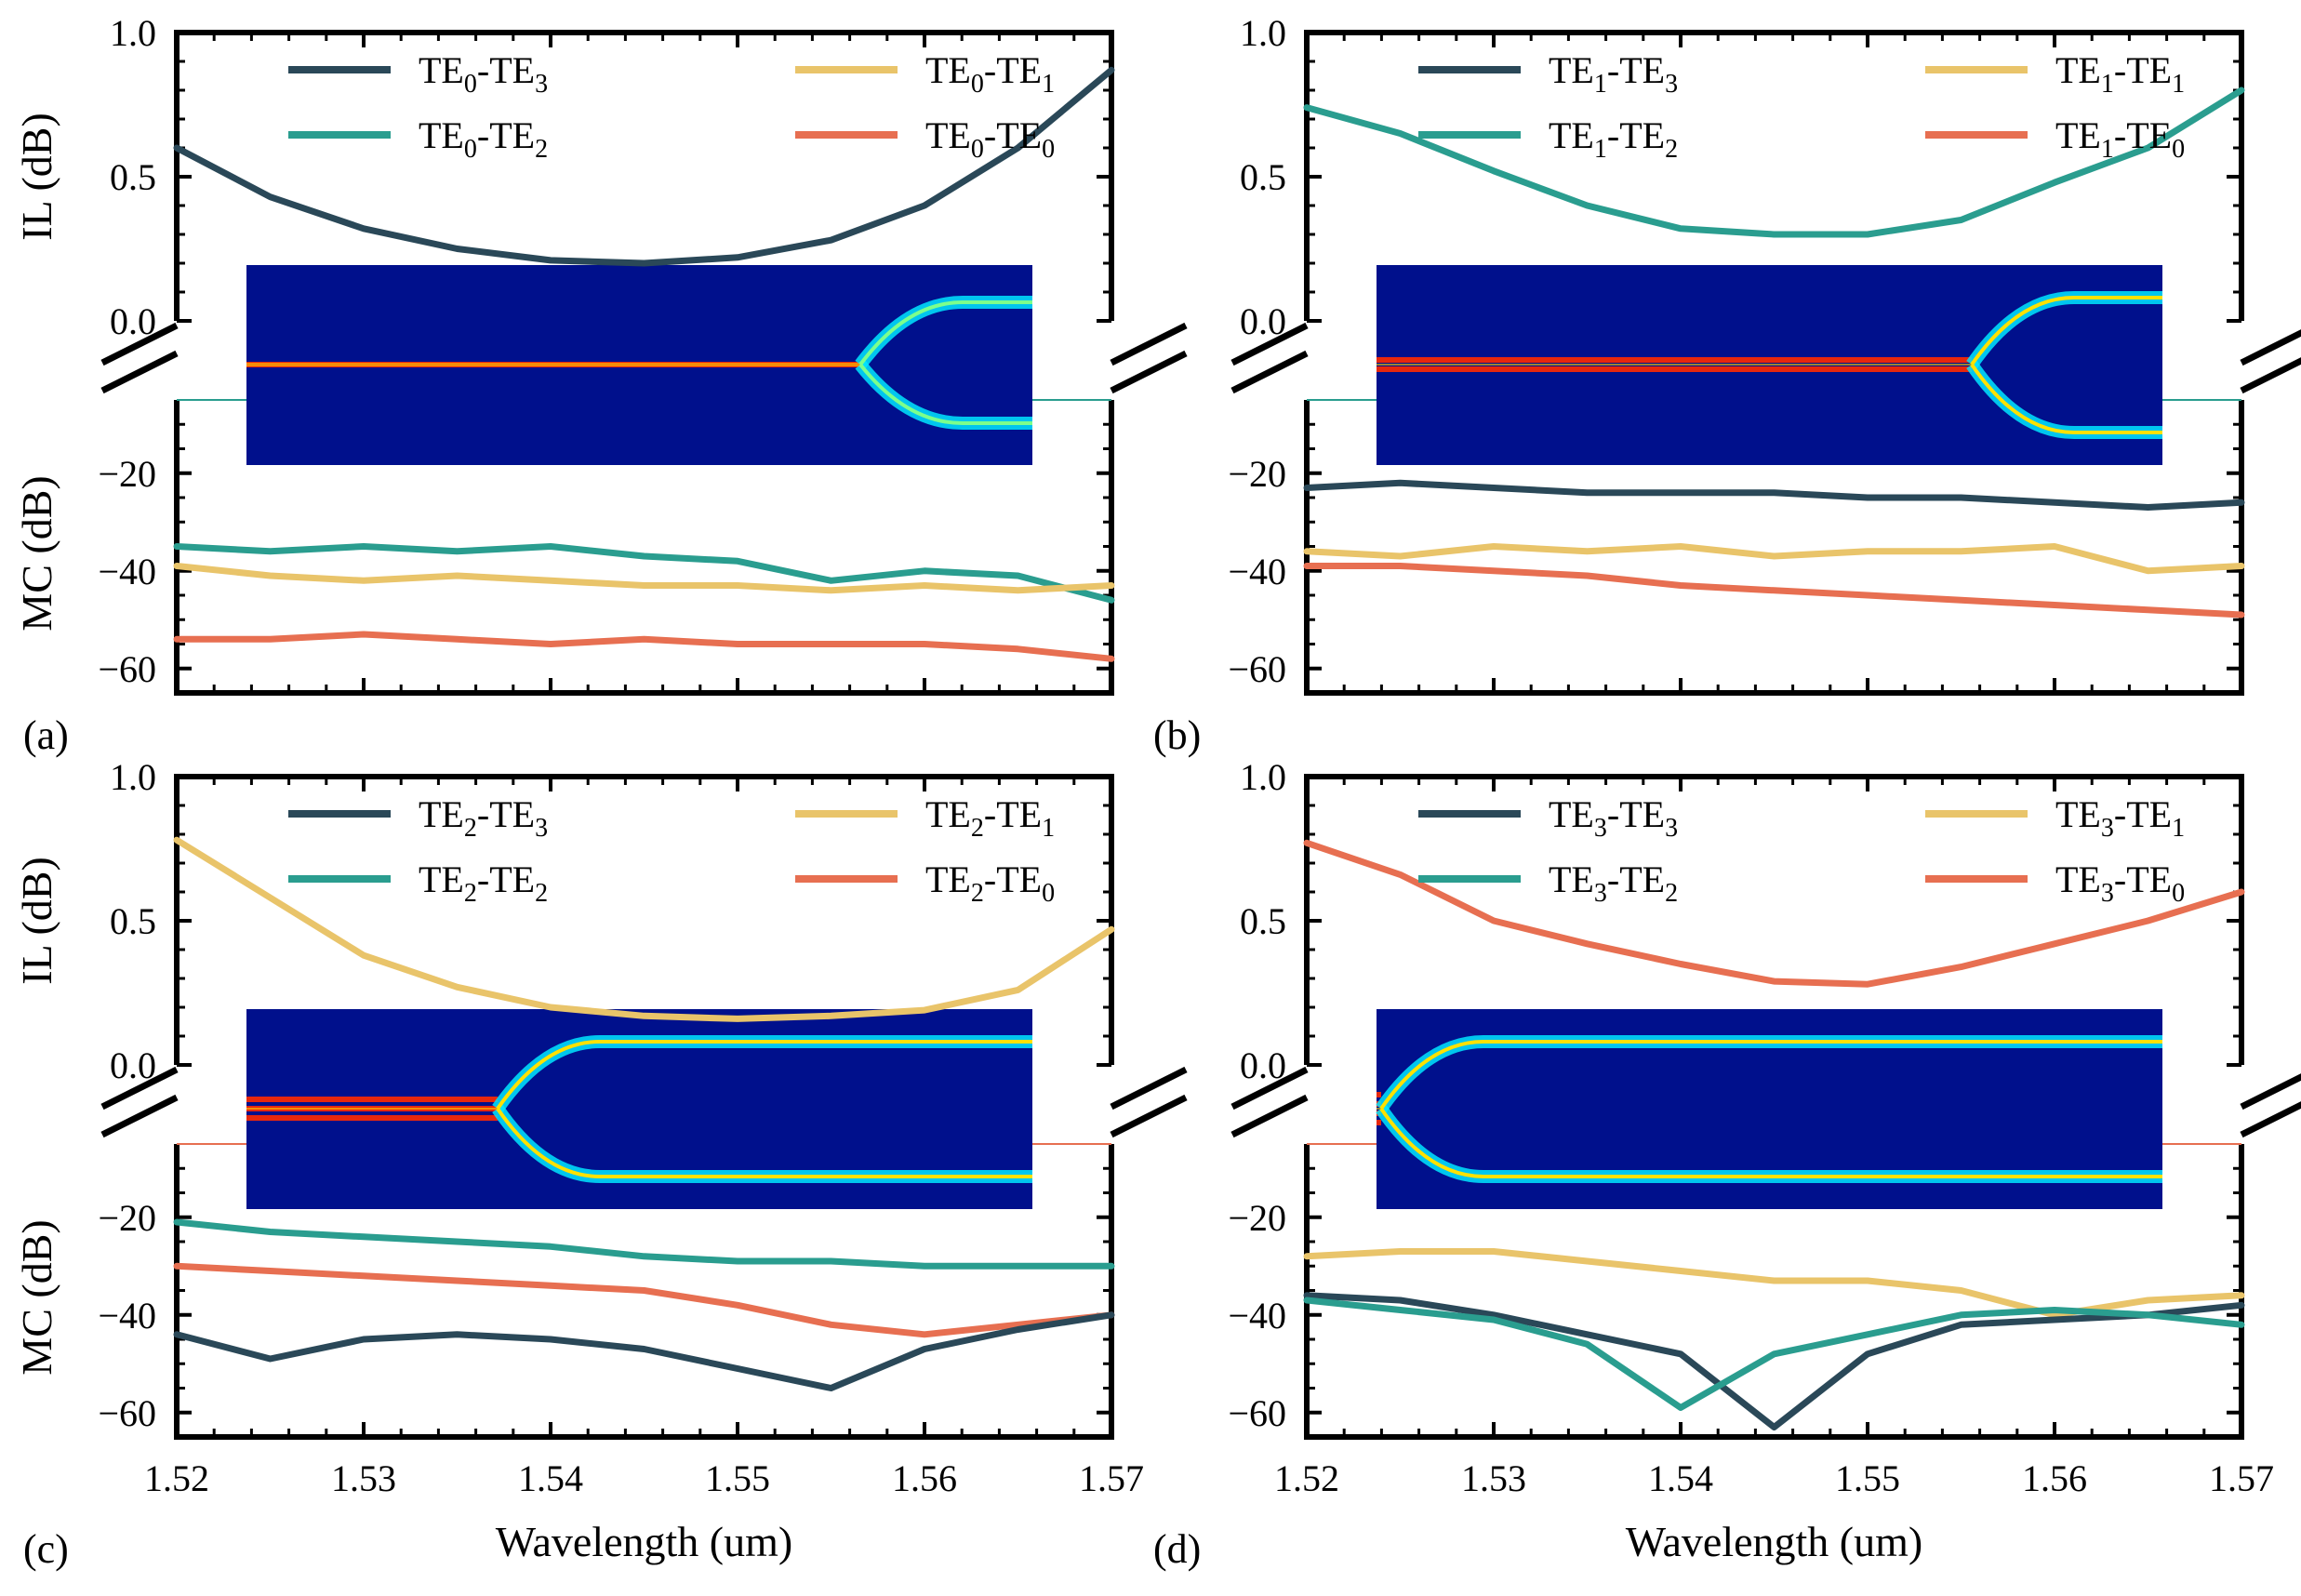  What do you see at coordinates (1774, 591) in the screenshot?
I see `mc-curve-TE1-TE0` at bounding box center [1774, 591].